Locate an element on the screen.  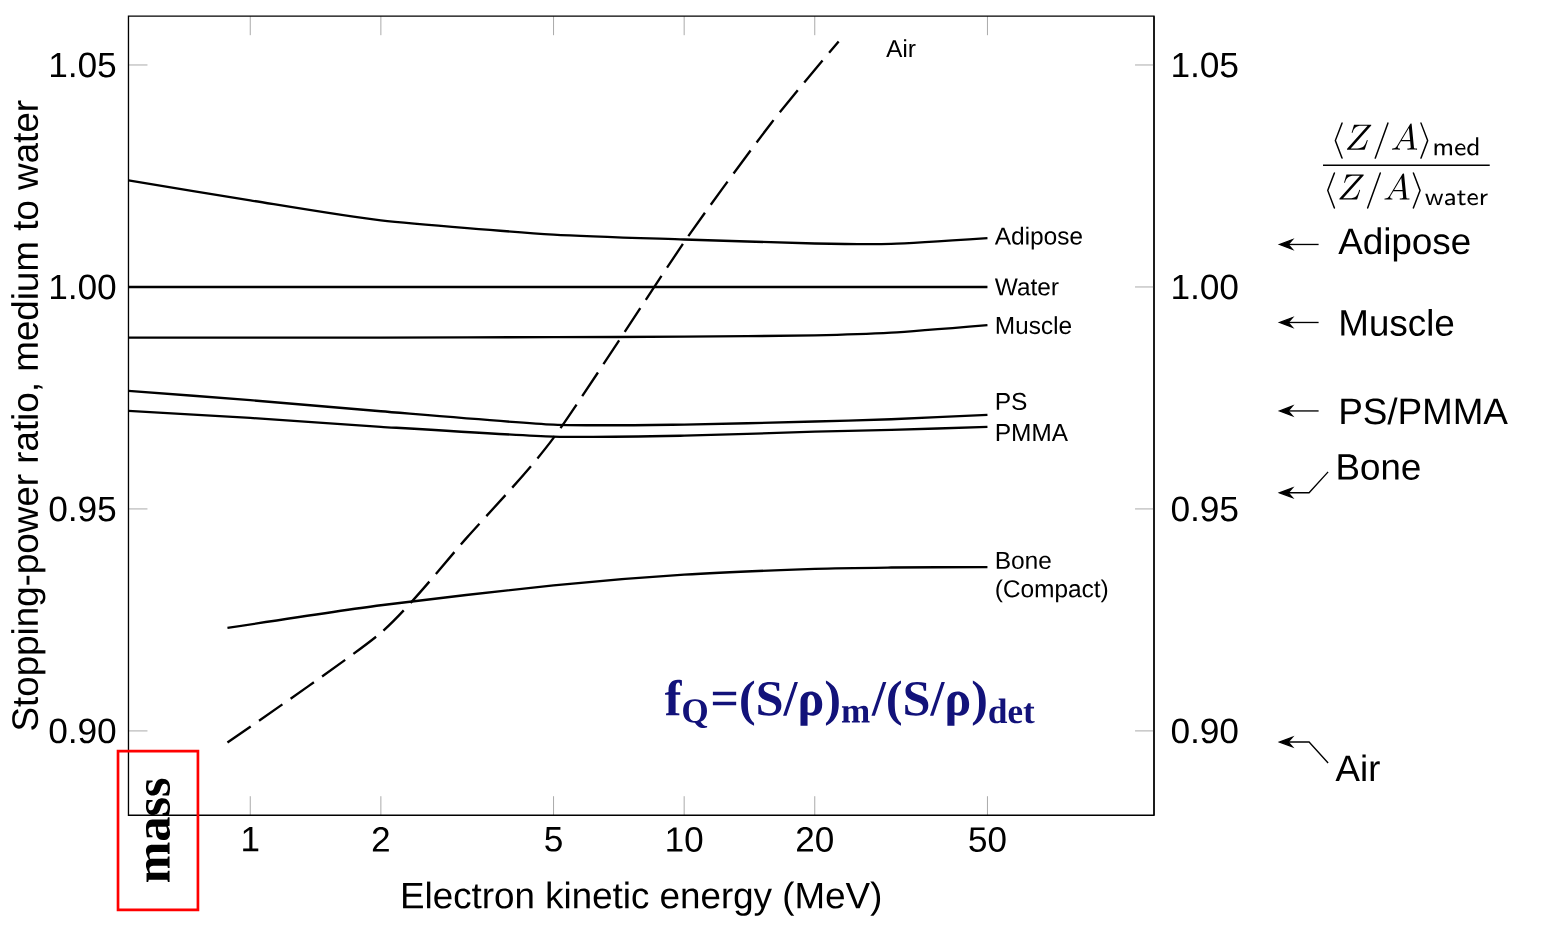
text: Air is located at coordinates (1357, 768).